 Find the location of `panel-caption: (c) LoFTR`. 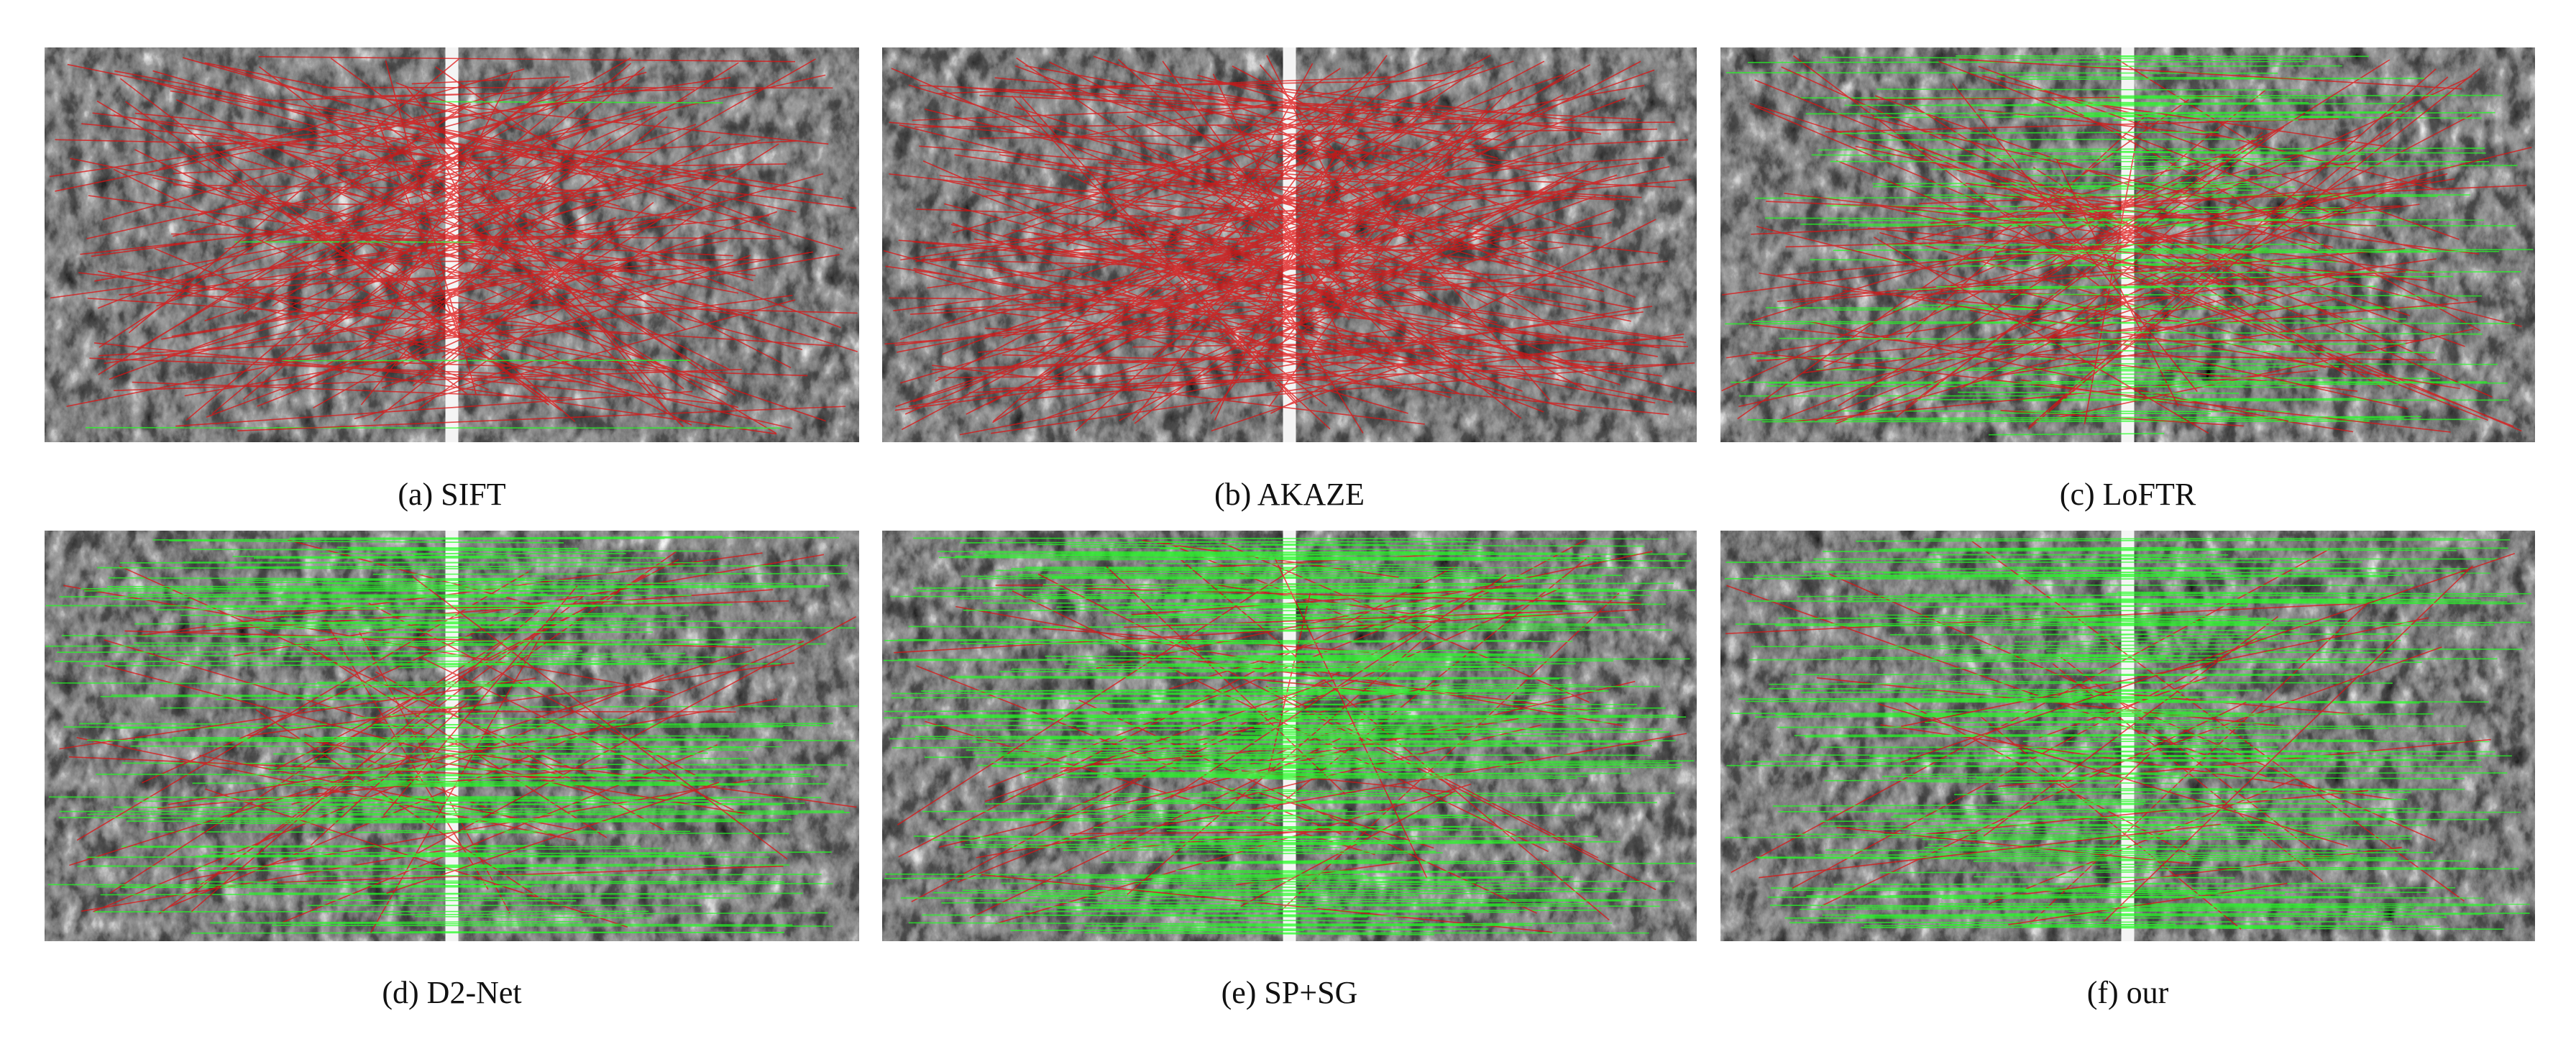

panel-caption: (c) LoFTR is located at coordinates (2128, 494).